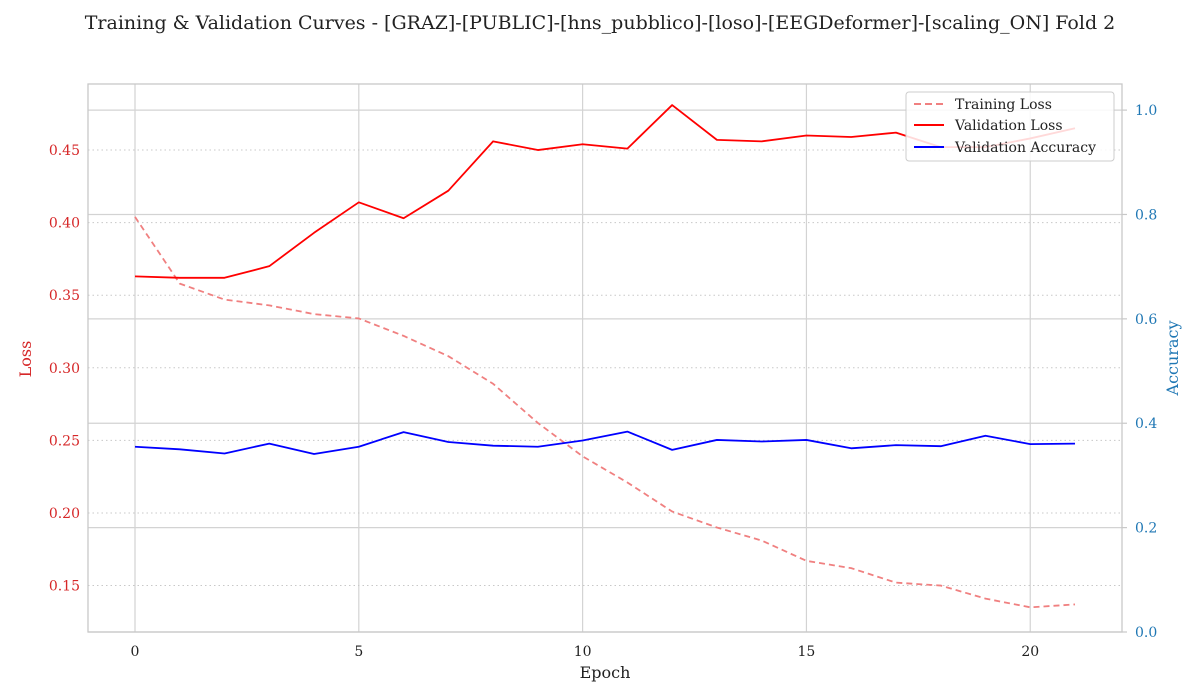 The width and height of the screenshot is (1200, 700). I want to click on x-tick-label: 10, so click(583, 652).